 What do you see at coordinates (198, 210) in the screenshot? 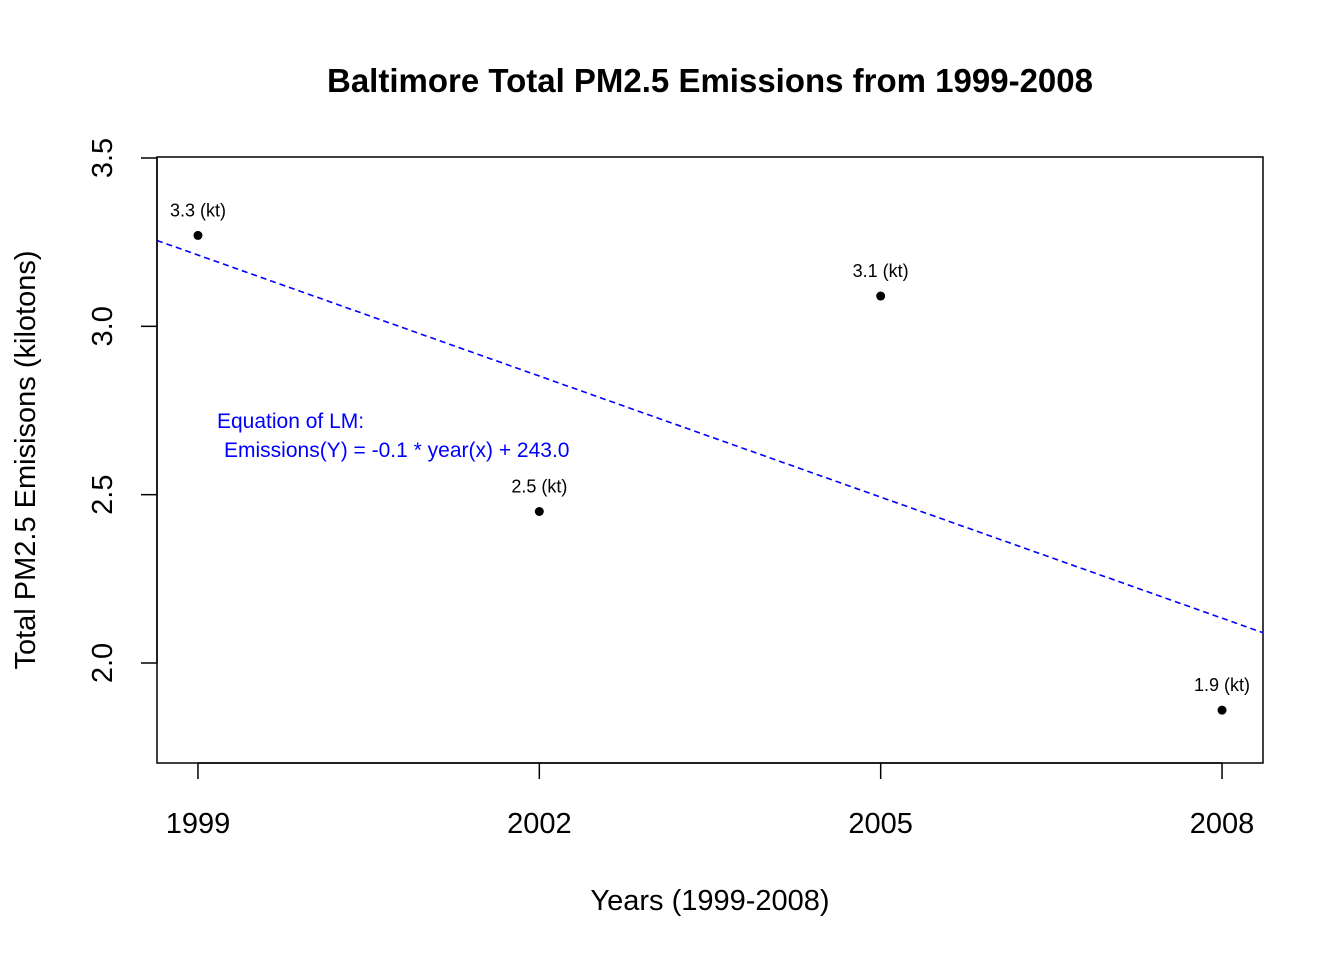
I see `data-label: 3.3 (kt)` at bounding box center [198, 210].